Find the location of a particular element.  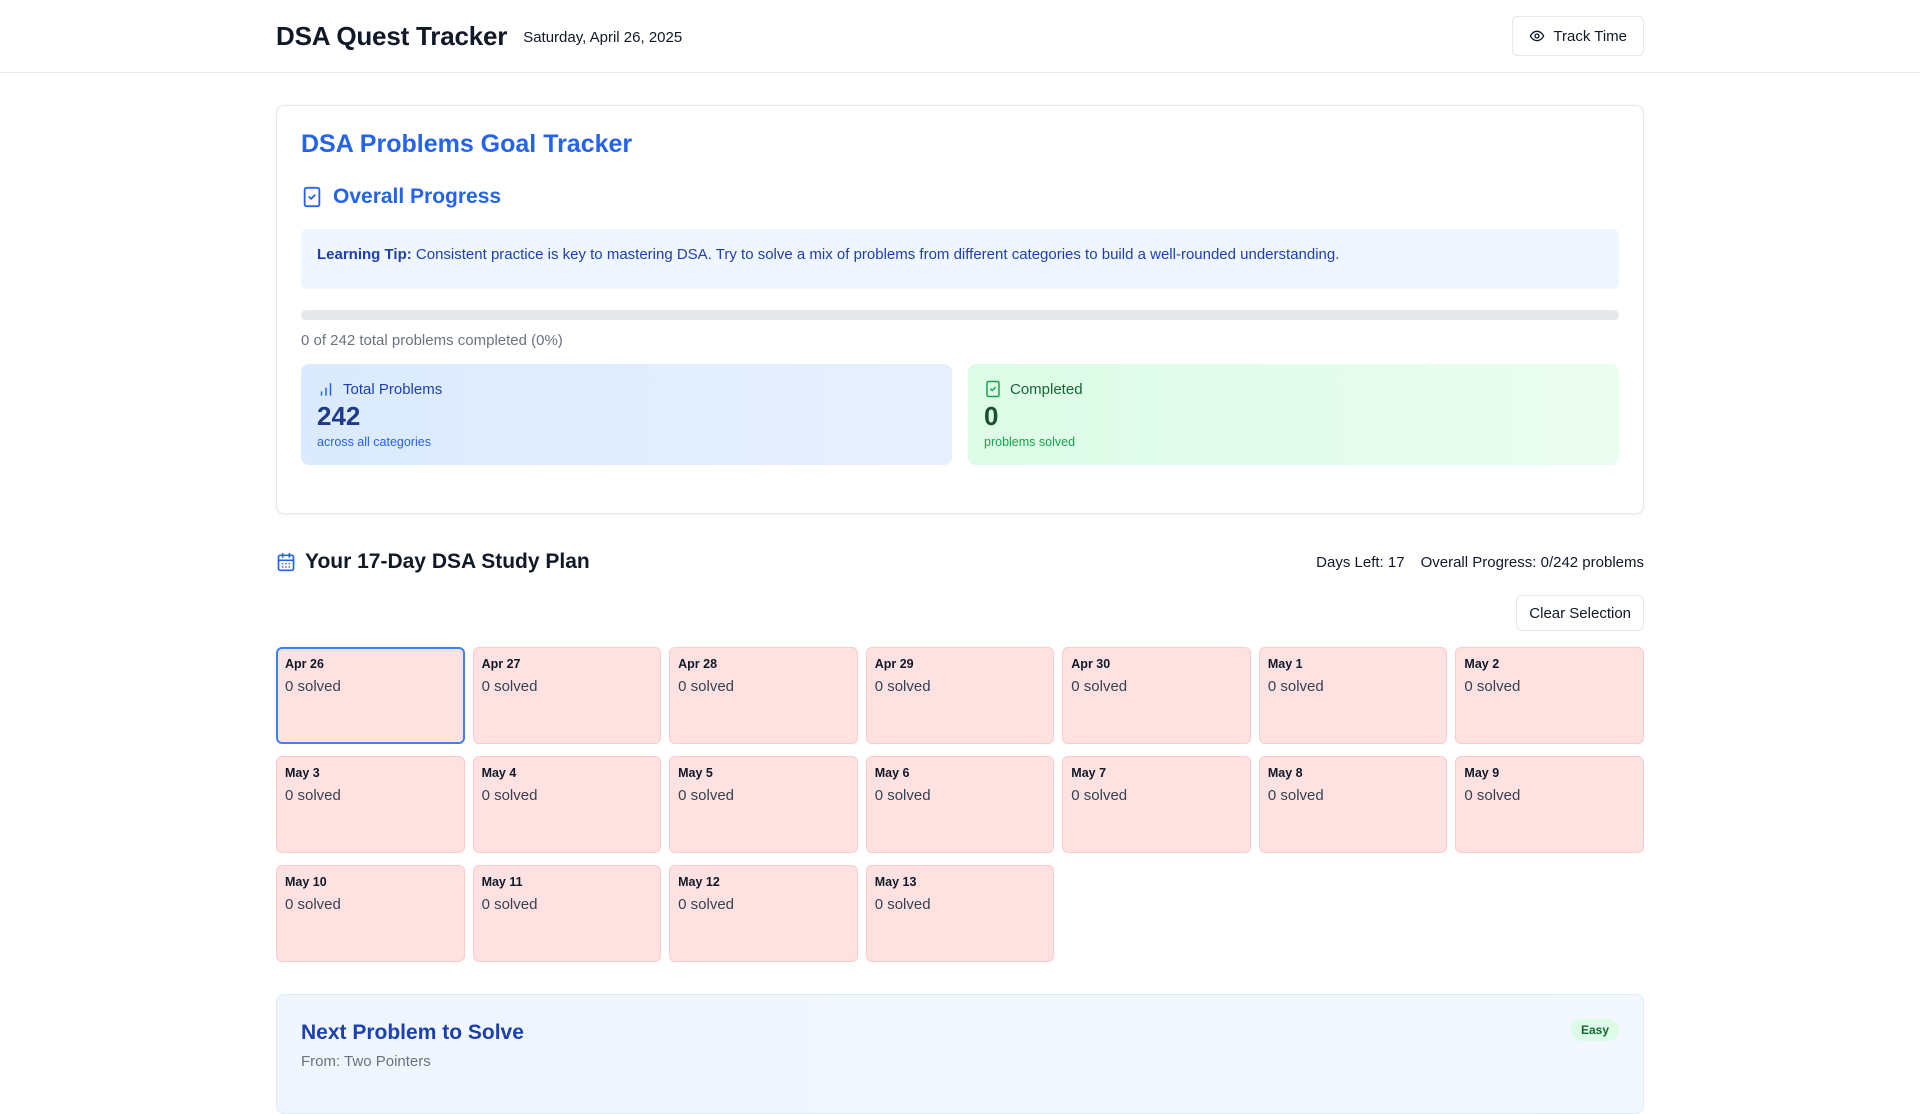

day-card: May 7 0 solved is located at coordinates (1156, 804).